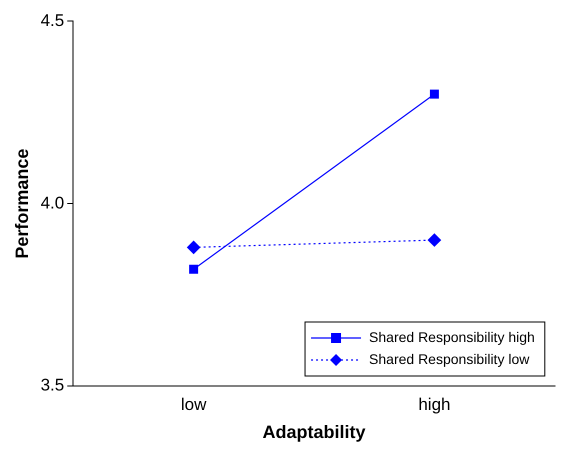 The image size is (570, 456). I want to click on y-axis-title: Performance, so click(22, 203).